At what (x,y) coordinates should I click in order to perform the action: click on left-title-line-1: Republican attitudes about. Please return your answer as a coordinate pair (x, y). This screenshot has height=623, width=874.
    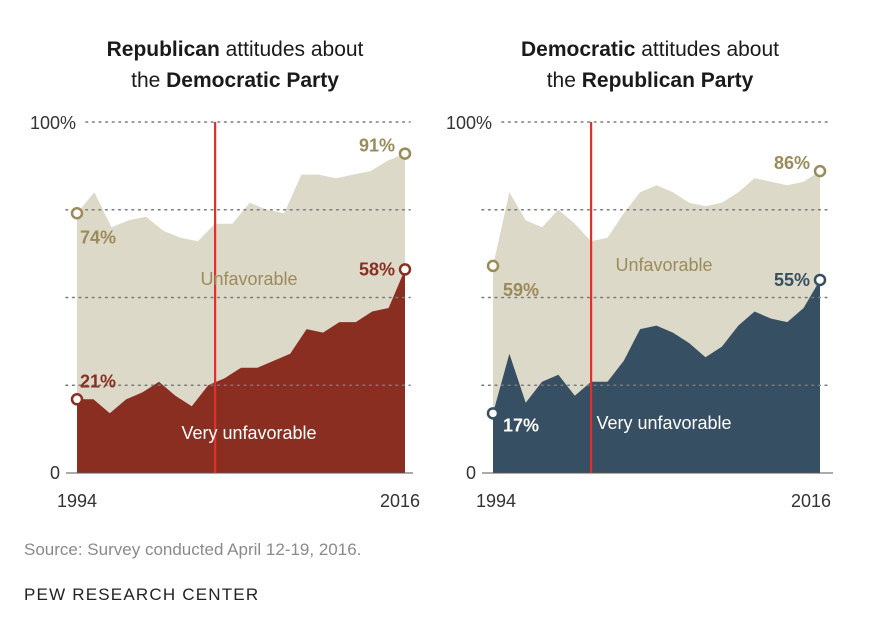
    Looking at the image, I should click on (235, 49).